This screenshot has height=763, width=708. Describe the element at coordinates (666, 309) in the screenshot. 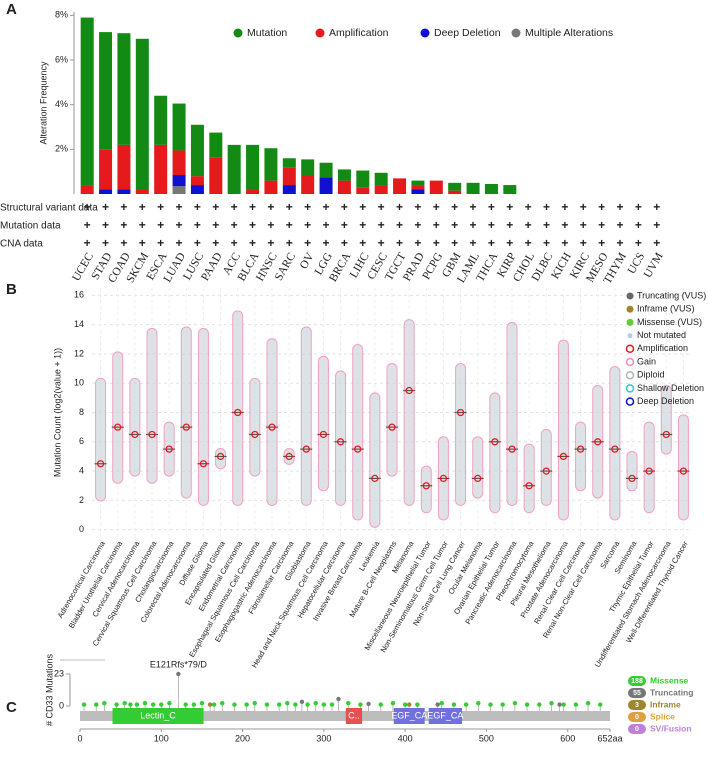

I see `legend-label: Inframe (VUS)` at that location.